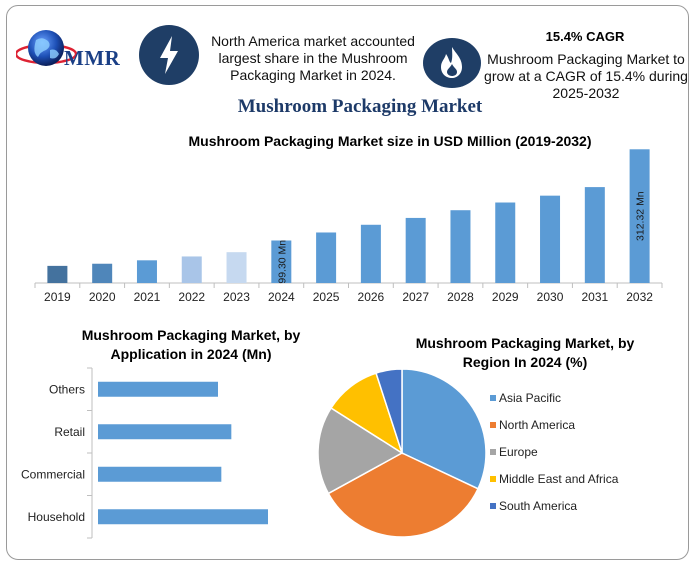 This screenshot has height=566, width=696. Describe the element at coordinates (505, 297) in the screenshot. I see `x-tick-label: 2029` at that location.